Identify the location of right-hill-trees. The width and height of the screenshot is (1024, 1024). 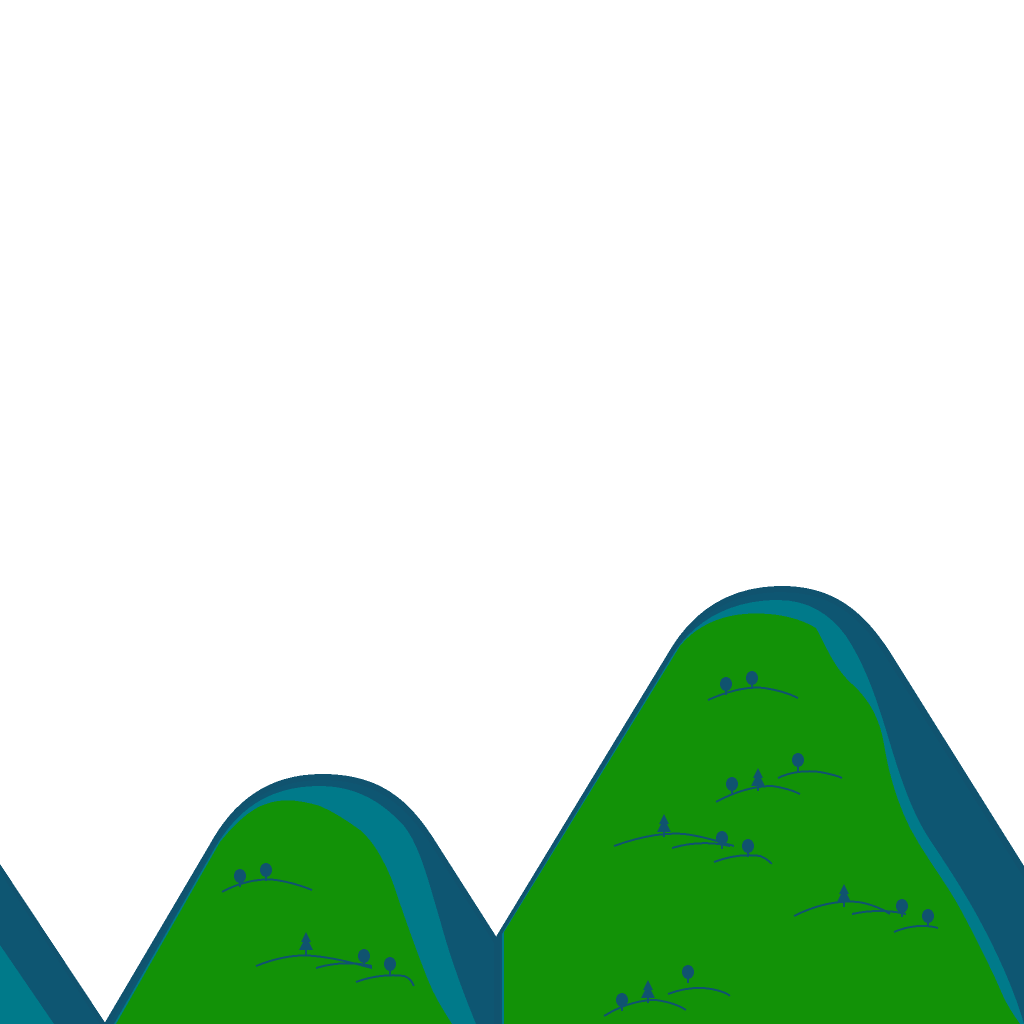
(771, 844).